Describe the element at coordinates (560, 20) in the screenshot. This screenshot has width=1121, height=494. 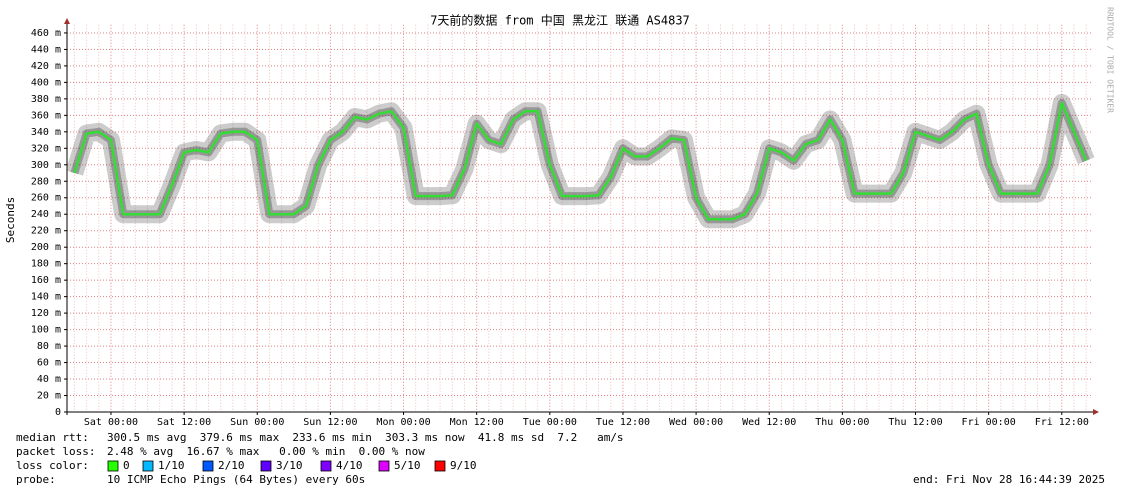
I see `chart-title: 7天前的数据 from 中国 黑龙江 联通 AS4837` at that location.